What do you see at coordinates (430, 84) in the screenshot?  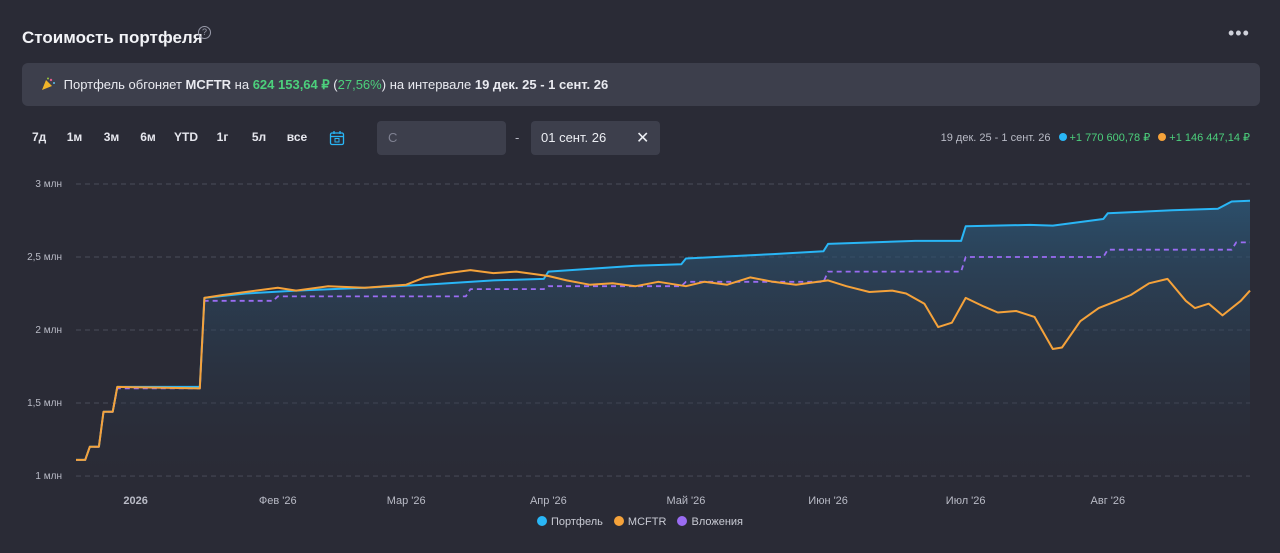 I see `banner-interval-text: на интервале` at bounding box center [430, 84].